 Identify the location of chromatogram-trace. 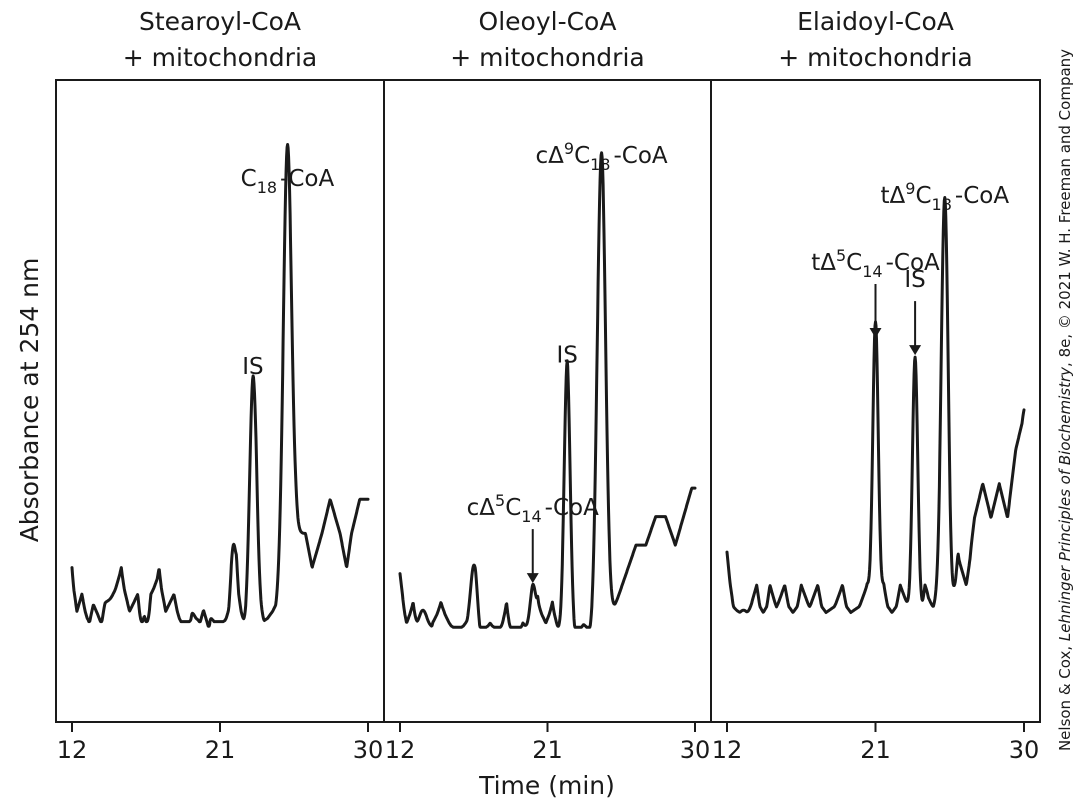
(875, 405).